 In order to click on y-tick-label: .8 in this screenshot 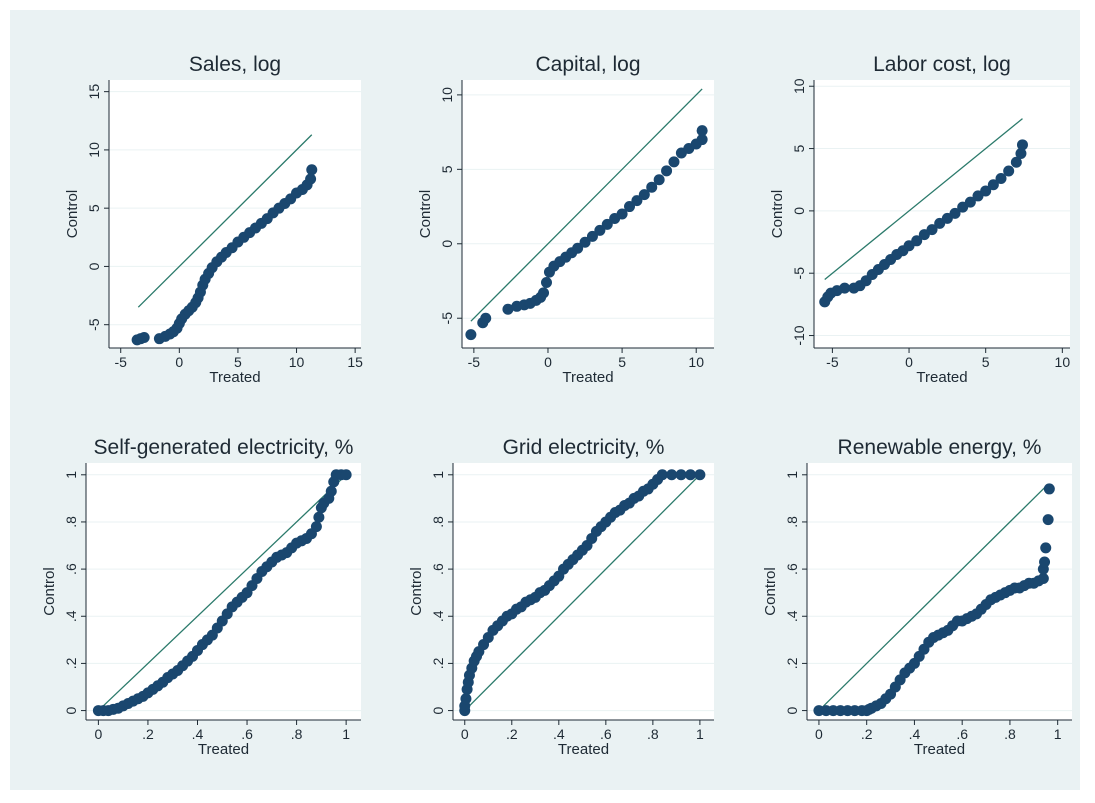, I will do `click(438, 522)`.